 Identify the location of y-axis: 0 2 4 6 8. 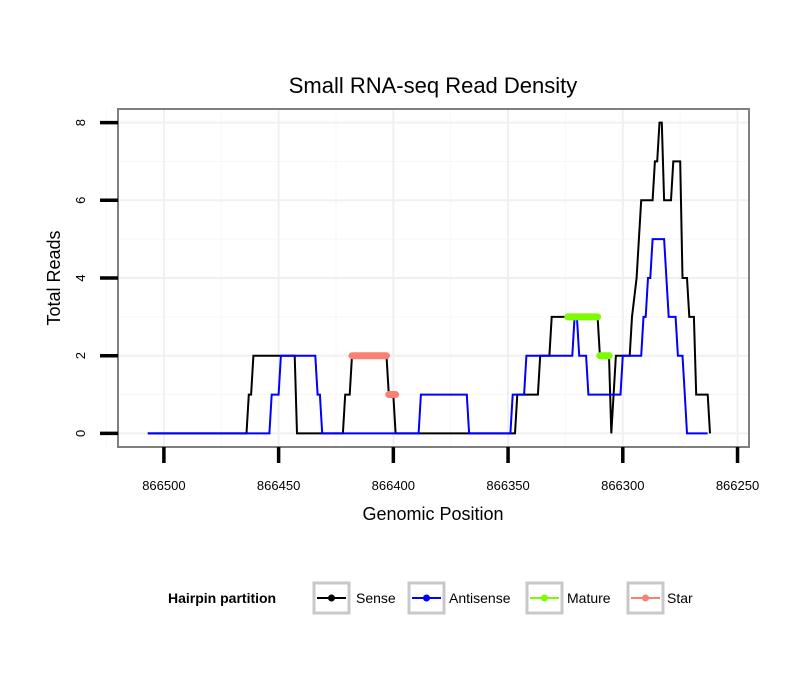
(95, 278).